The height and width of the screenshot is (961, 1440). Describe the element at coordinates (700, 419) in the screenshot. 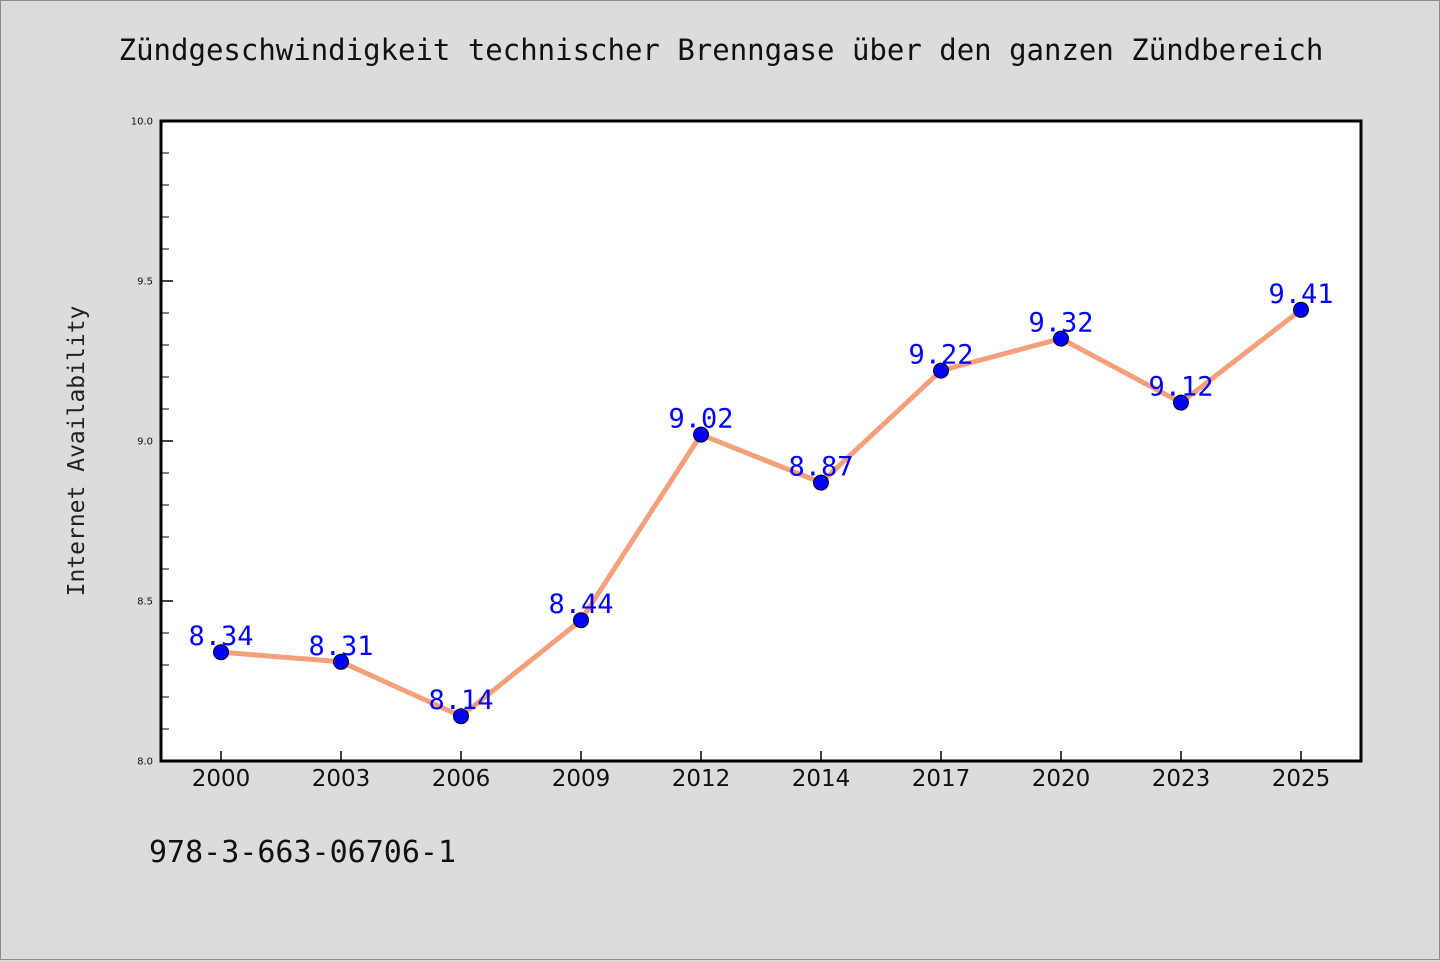

I see `data-label: 9.02` at that location.